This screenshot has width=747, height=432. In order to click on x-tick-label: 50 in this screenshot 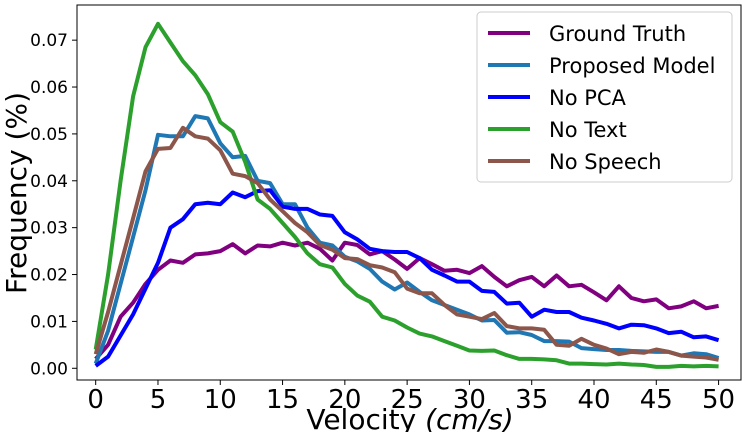, I will do `click(718, 400)`.